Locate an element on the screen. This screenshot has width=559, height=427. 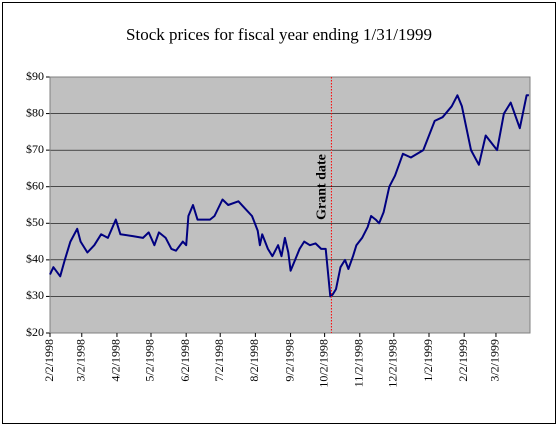
annotation-label: Grant date is located at coordinates (322, 187).